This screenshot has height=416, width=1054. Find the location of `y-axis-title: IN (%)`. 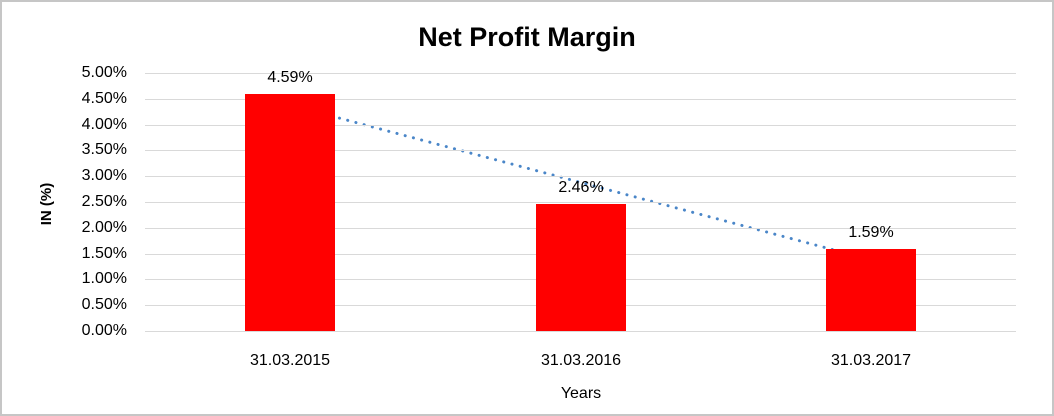

y-axis-title: IN (%) is located at coordinates (46, 204).